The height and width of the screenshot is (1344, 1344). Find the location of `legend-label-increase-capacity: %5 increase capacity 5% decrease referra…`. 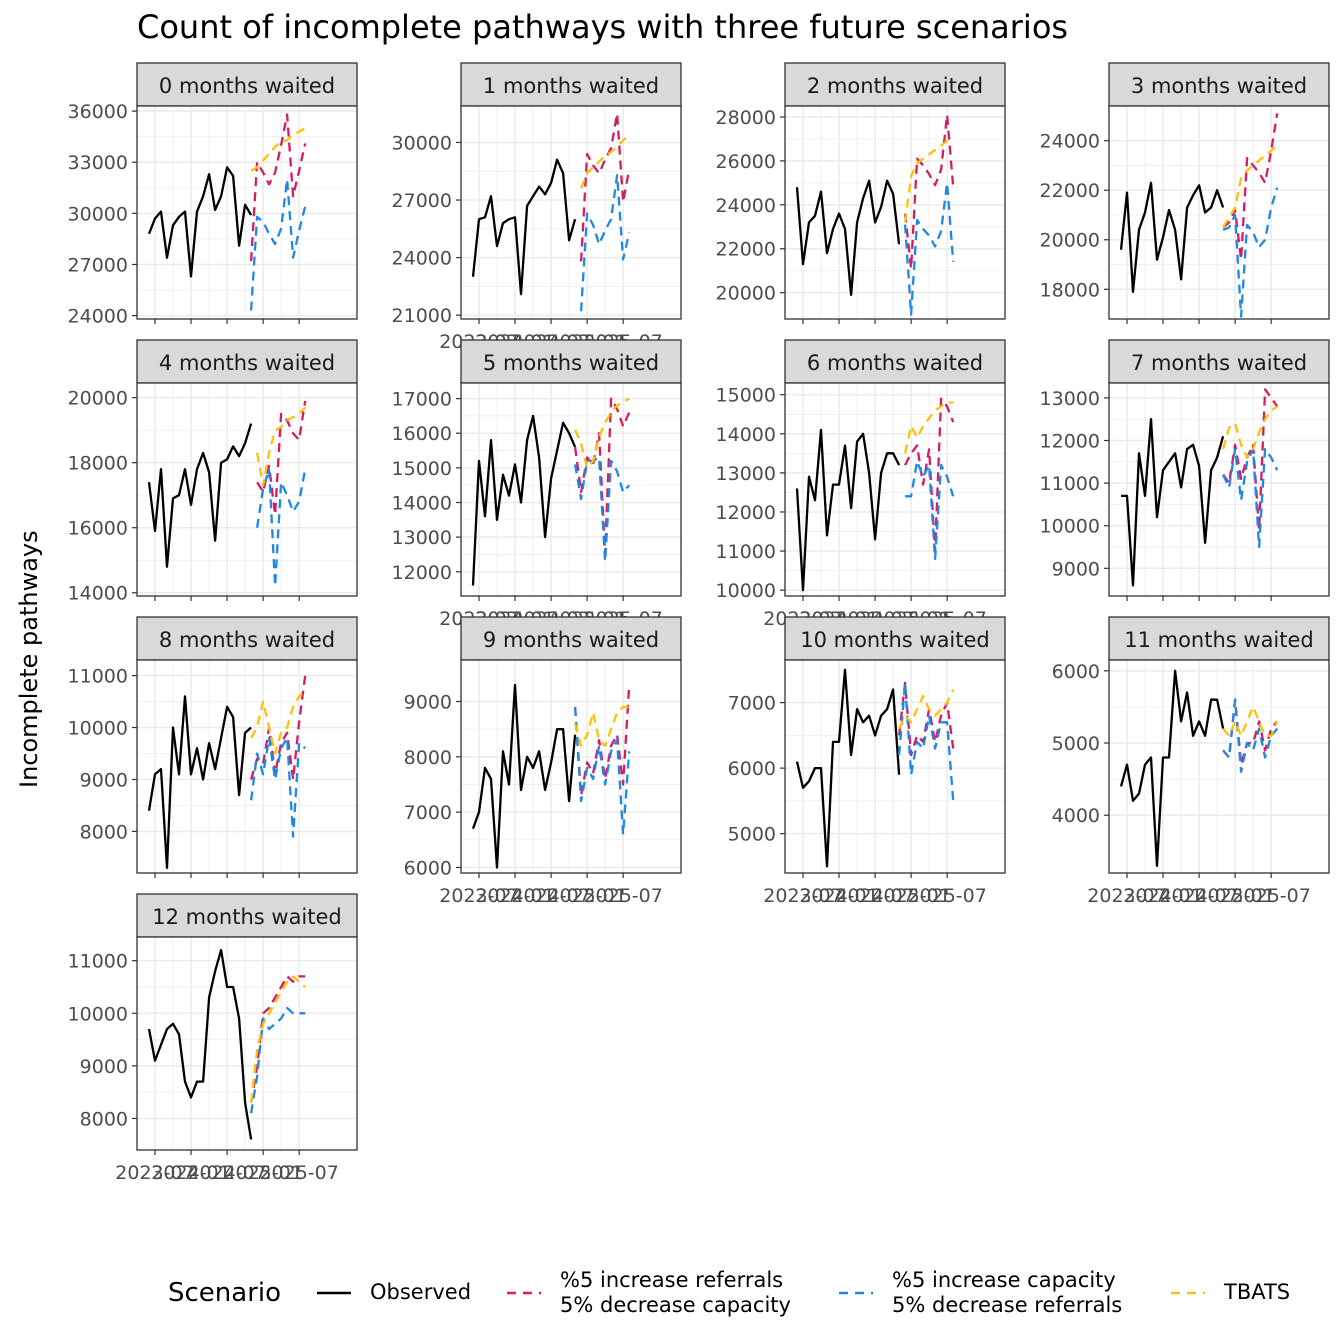

legend-label-increase-capacity: %5 increase capacity 5% decrease referra… is located at coordinates (1007, 1293).